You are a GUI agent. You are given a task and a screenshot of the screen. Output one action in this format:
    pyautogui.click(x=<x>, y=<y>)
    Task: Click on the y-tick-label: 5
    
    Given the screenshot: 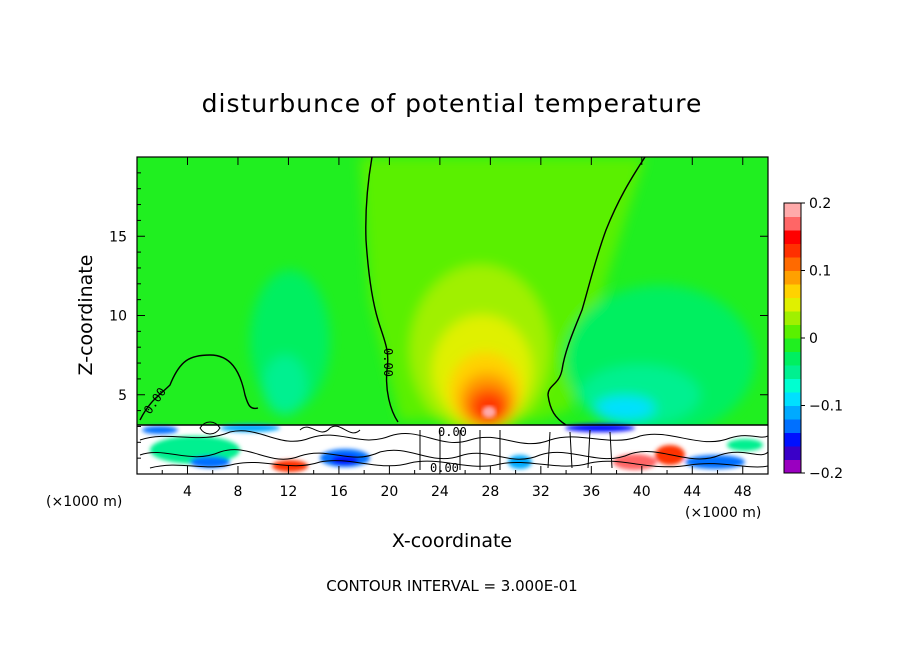 What is the action you would take?
    pyautogui.click(x=122, y=396)
    